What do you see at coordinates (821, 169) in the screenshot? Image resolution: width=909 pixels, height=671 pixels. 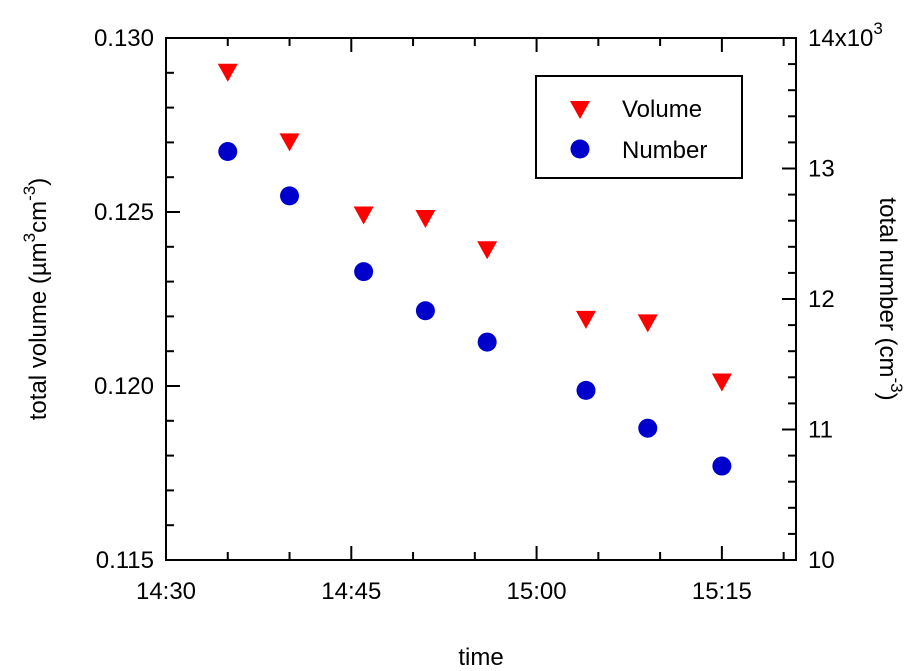 I see `y-right-tick-label: 13` at bounding box center [821, 169].